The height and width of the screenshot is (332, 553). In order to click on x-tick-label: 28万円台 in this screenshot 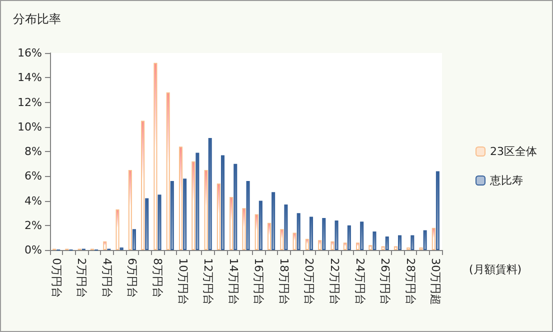, I will do `click(410, 281)`.